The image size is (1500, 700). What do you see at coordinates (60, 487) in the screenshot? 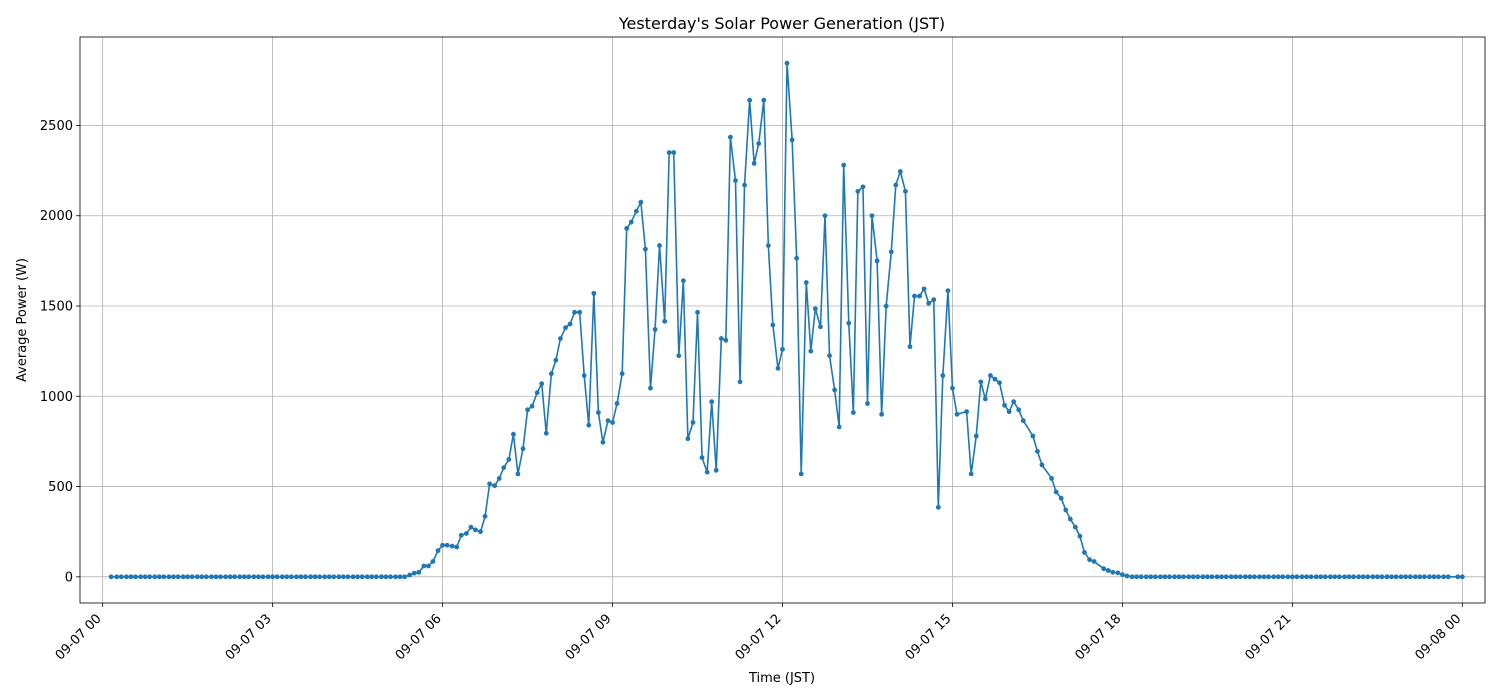
I see `y-tick-label: 500` at bounding box center [60, 487].